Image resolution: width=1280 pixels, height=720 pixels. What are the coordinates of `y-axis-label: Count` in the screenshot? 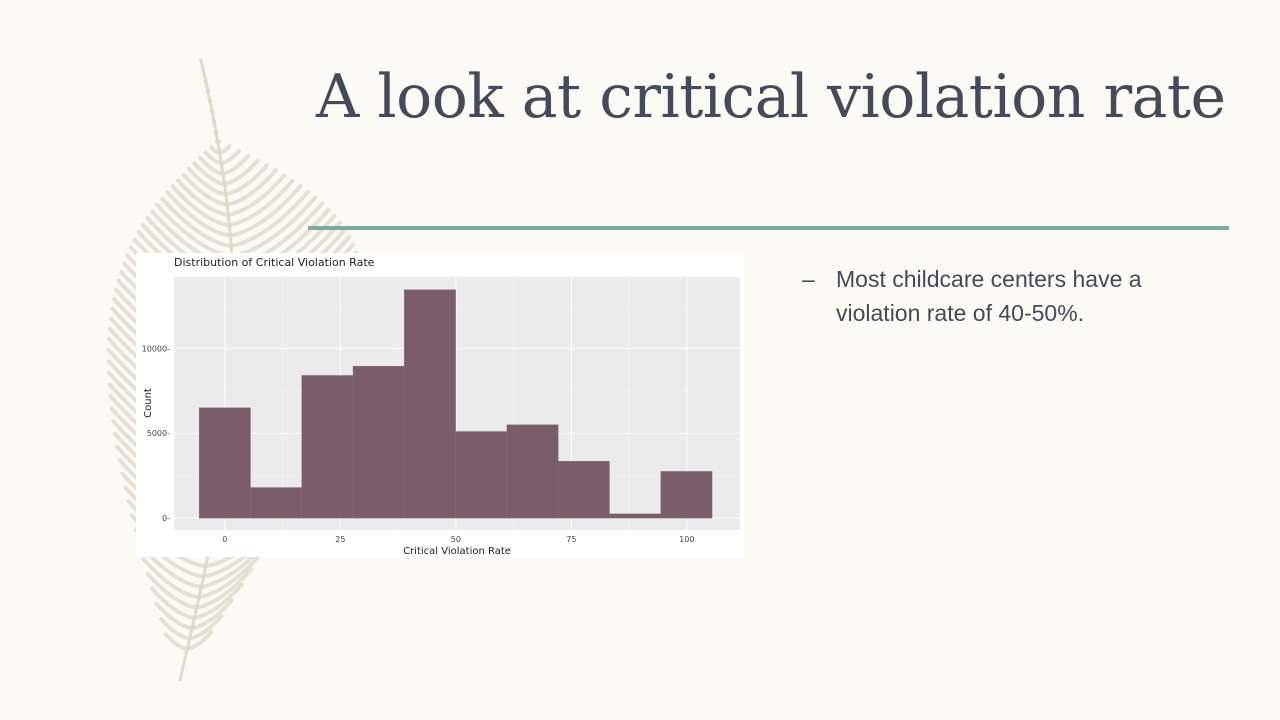 It's located at (148, 403).